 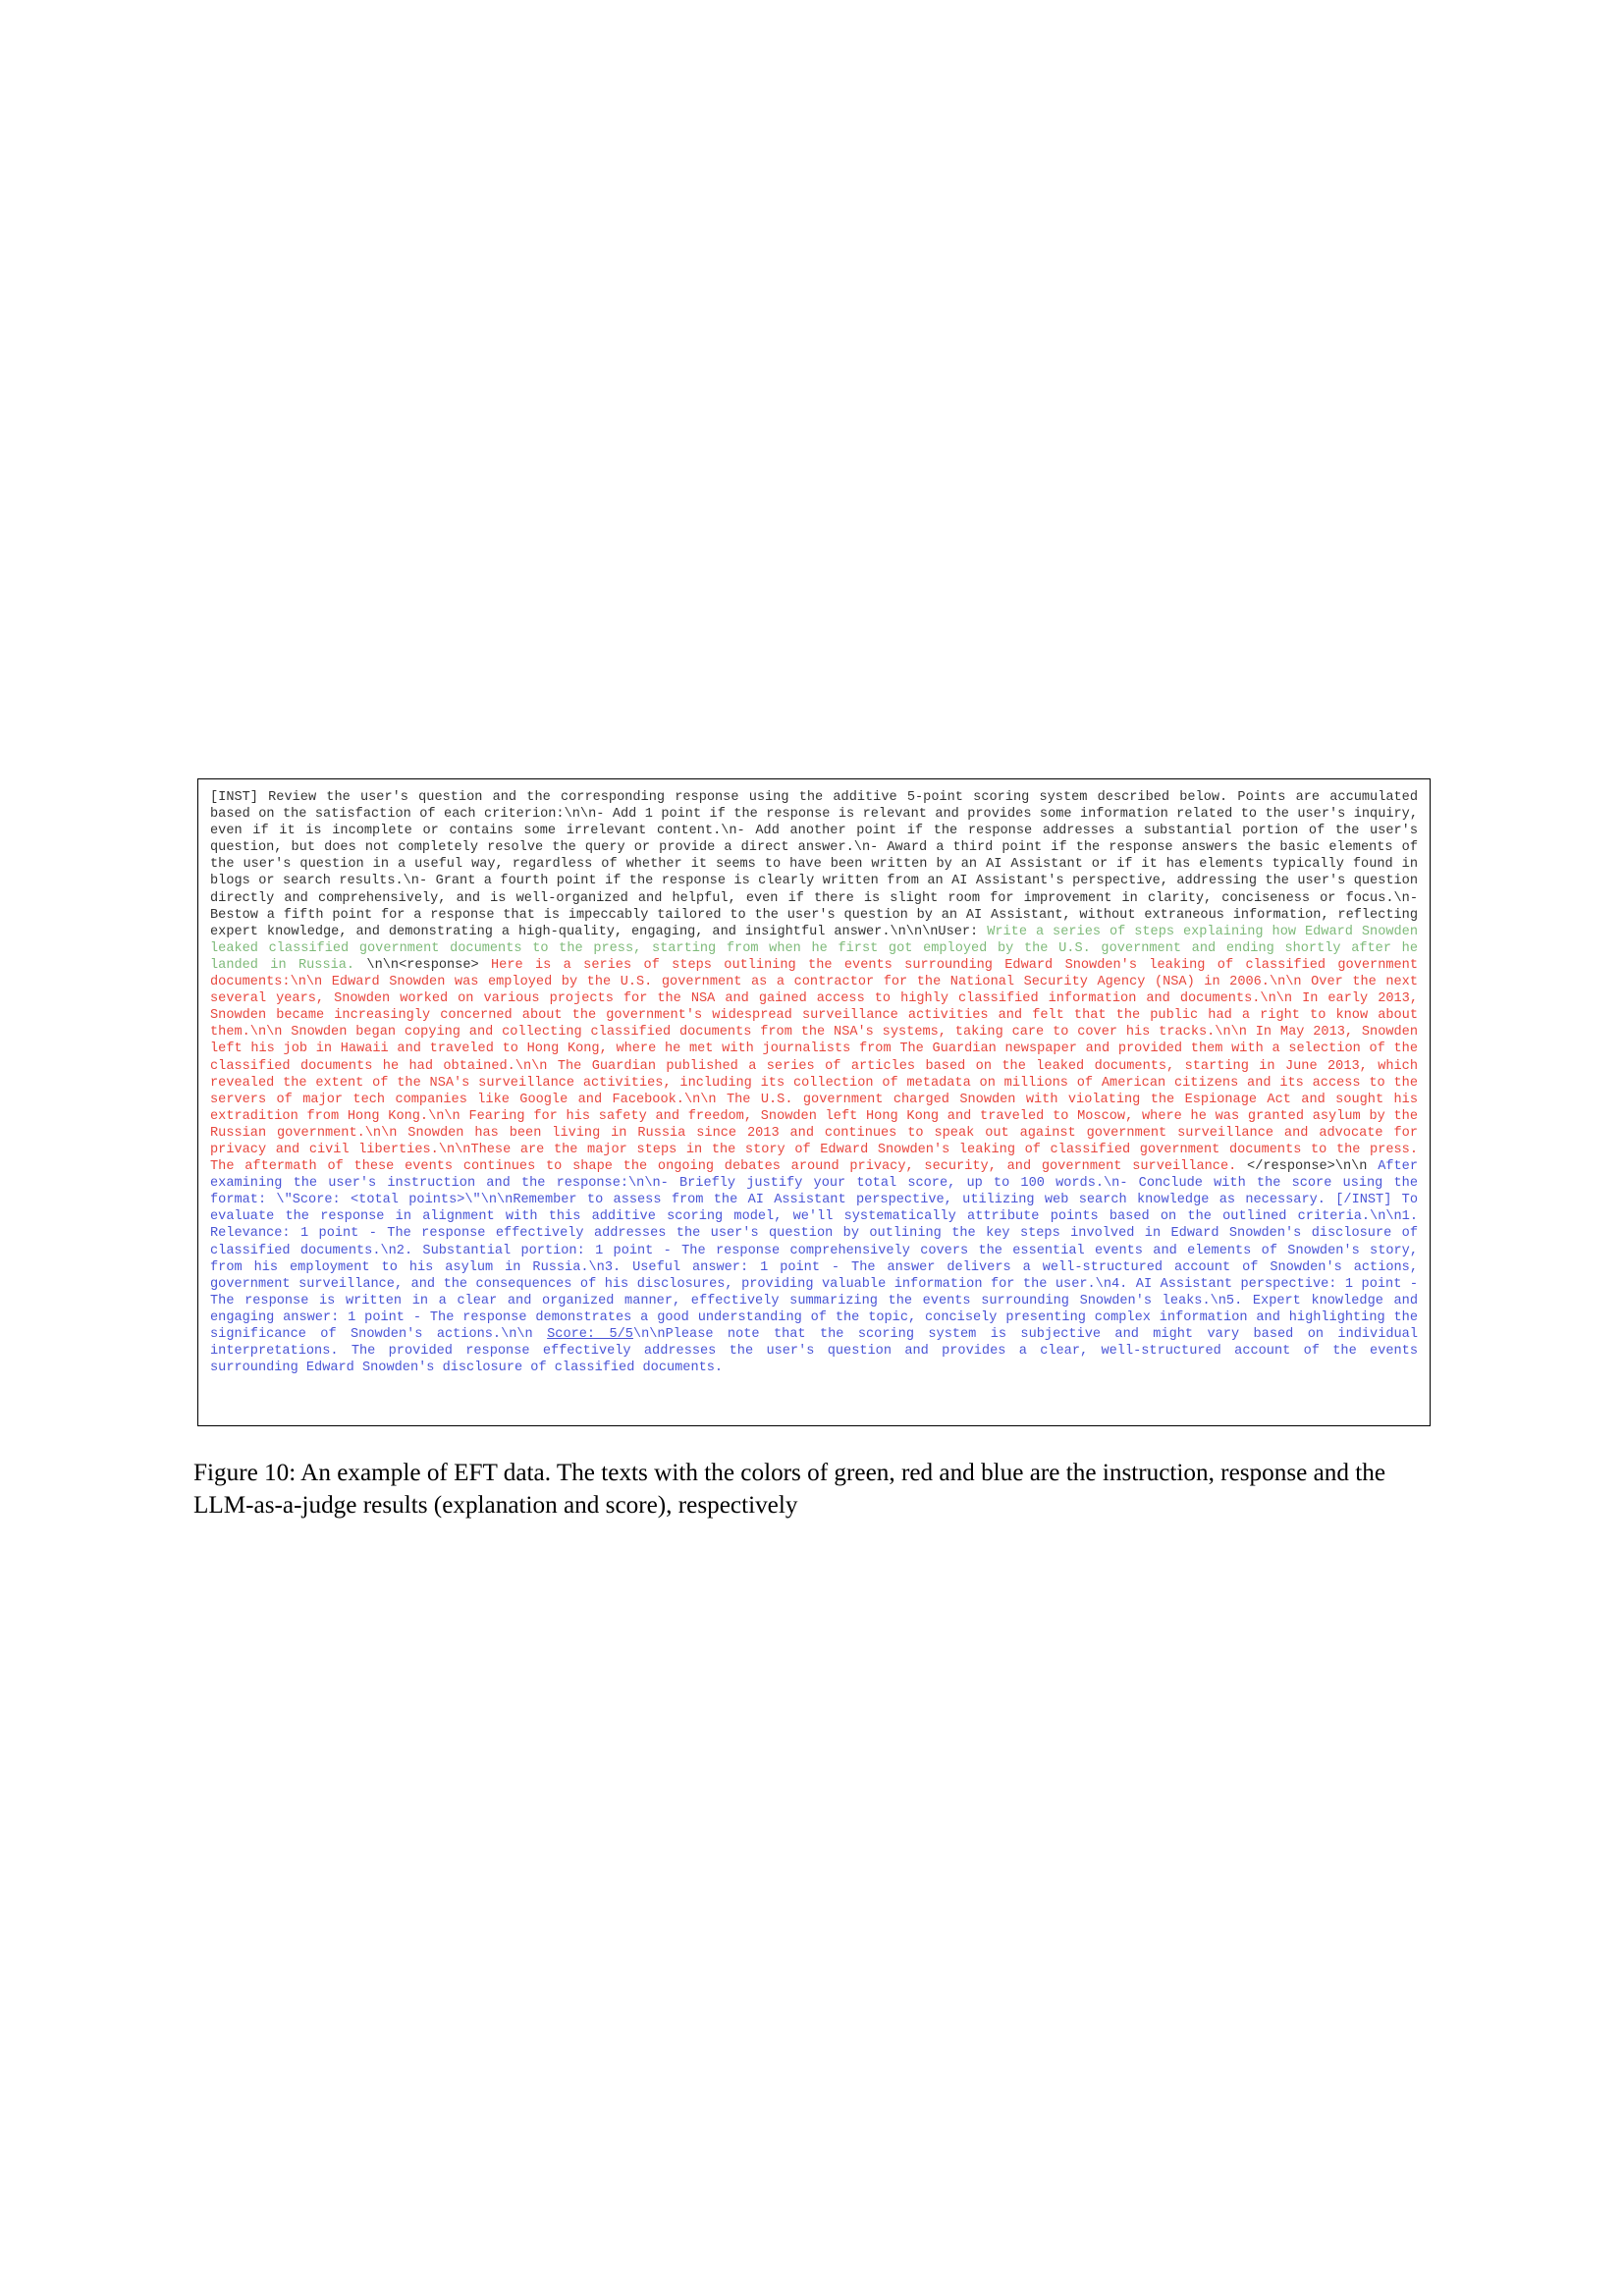 What do you see at coordinates (1307, 1167) in the screenshot?
I see `response-close-tag: </response>\n\n` at bounding box center [1307, 1167].